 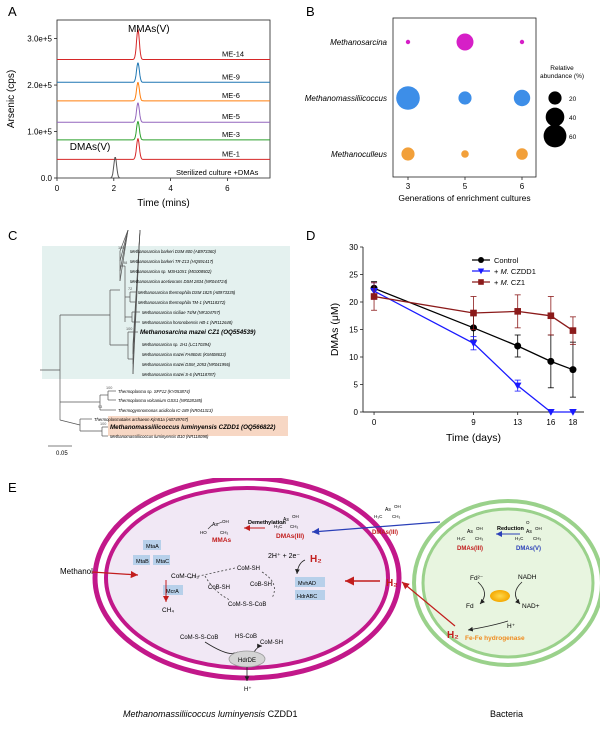 I want to click on axes-frame, so click(x=464, y=97).